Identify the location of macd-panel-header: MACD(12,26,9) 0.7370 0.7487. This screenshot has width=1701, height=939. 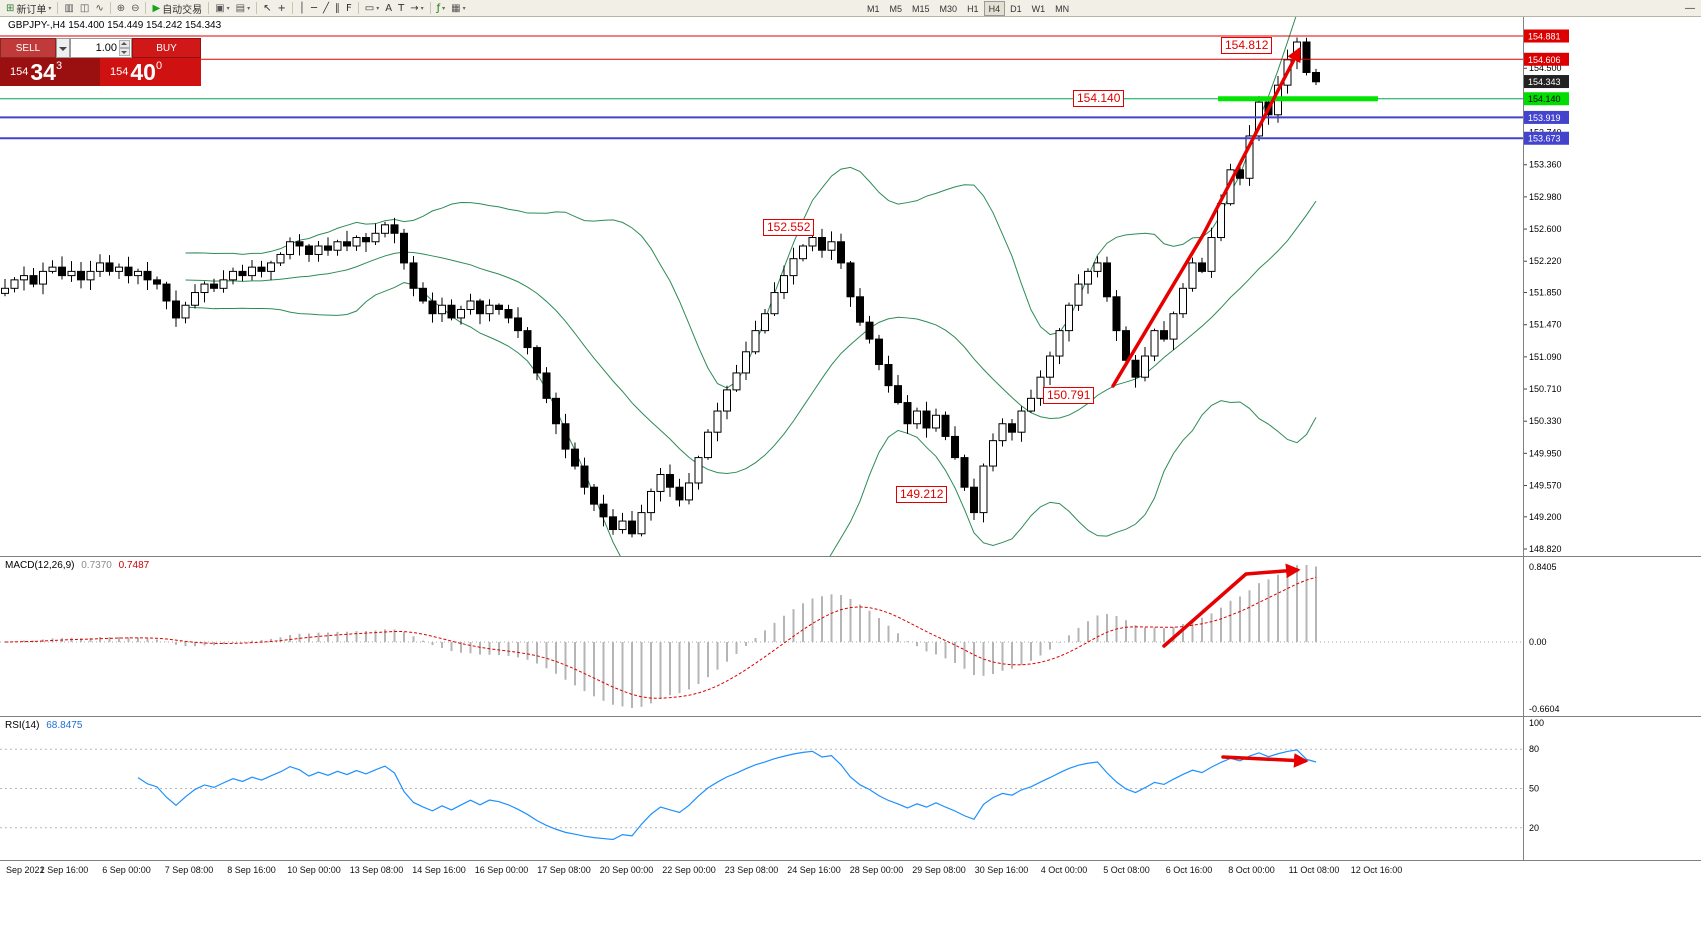
(77, 565).